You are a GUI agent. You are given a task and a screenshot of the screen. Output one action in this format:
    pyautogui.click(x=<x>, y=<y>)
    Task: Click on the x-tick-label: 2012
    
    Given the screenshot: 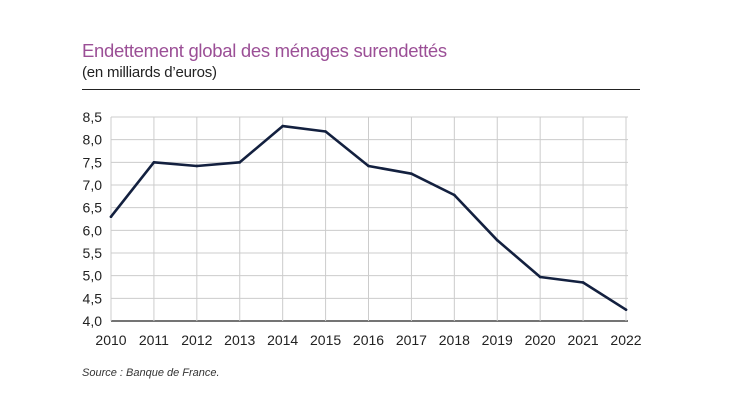 What is the action you would take?
    pyautogui.click(x=196, y=340)
    